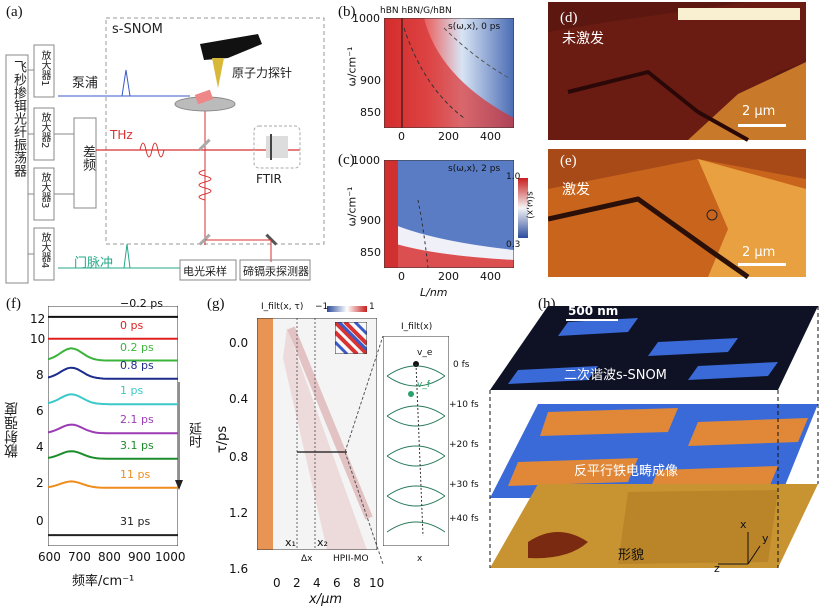 The image size is (828, 614). What do you see at coordinates (366, 18) in the screenshot?
I see `ytick-b-1000: 1000` at bounding box center [366, 18].